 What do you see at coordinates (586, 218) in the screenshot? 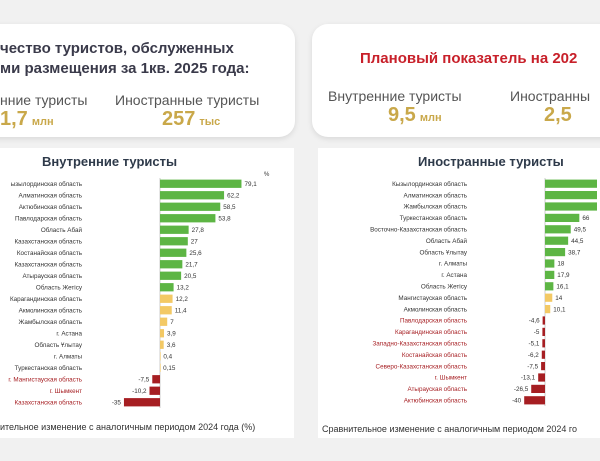
I see `value-label: 66` at bounding box center [586, 218].